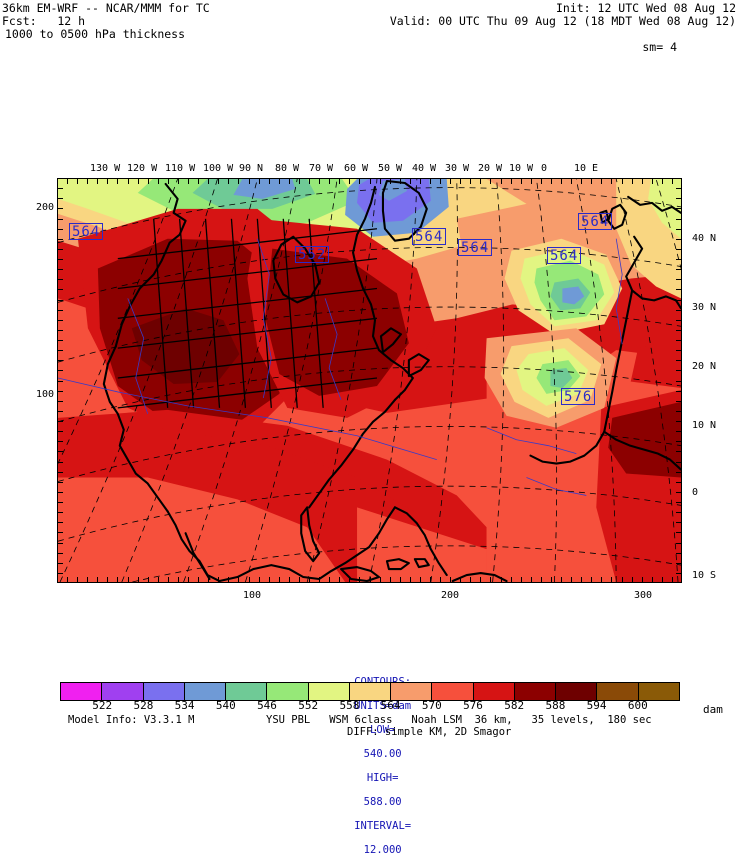 Image resolution: width=740 pixels, height=868 pixels. What do you see at coordinates (586, 168) in the screenshot?
I see `axis-top-tick-label: 10 E` at bounding box center [586, 168].